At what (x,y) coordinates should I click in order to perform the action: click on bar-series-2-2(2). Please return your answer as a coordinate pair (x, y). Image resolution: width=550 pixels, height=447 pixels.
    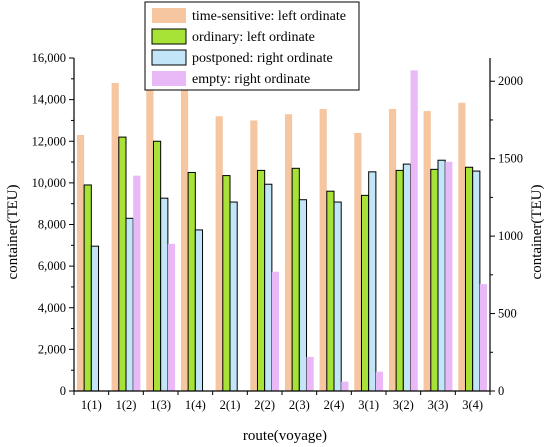
    Looking at the image, I should click on (261, 280).